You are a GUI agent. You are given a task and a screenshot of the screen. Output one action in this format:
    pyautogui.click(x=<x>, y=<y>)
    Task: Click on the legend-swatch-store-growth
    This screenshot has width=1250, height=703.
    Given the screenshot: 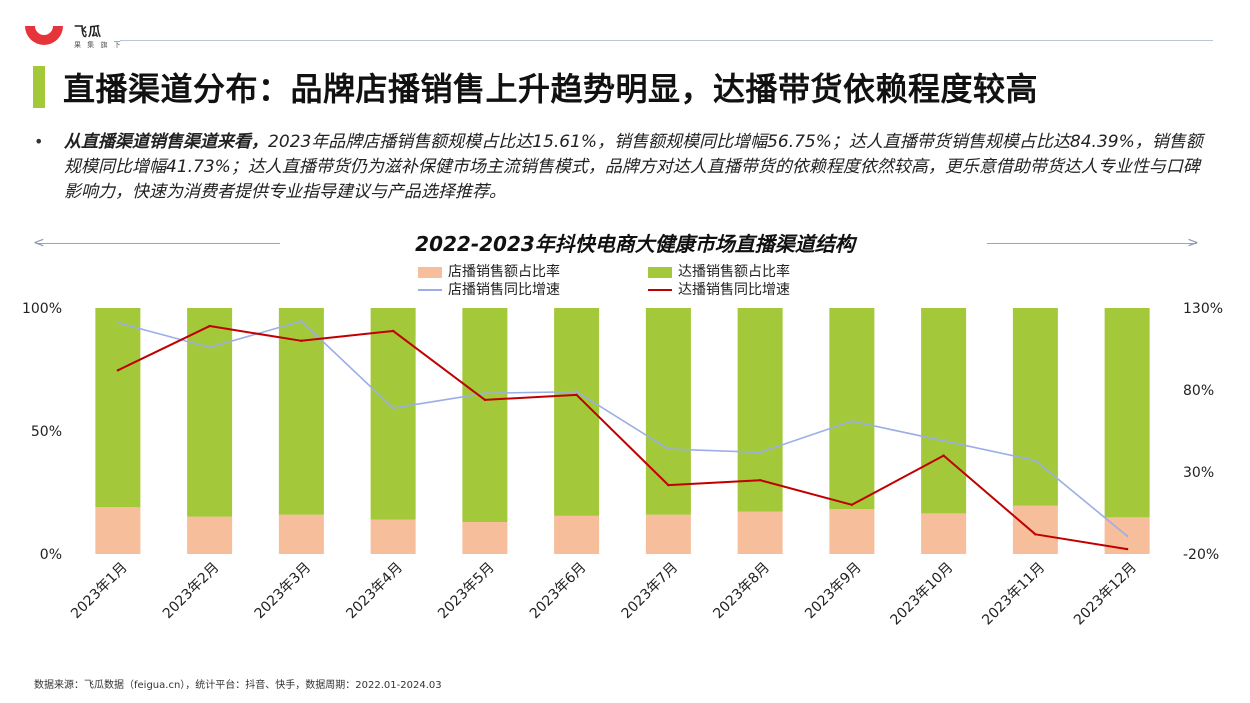 What is the action you would take?
    pyautogui.click(x=430, y=290)
    